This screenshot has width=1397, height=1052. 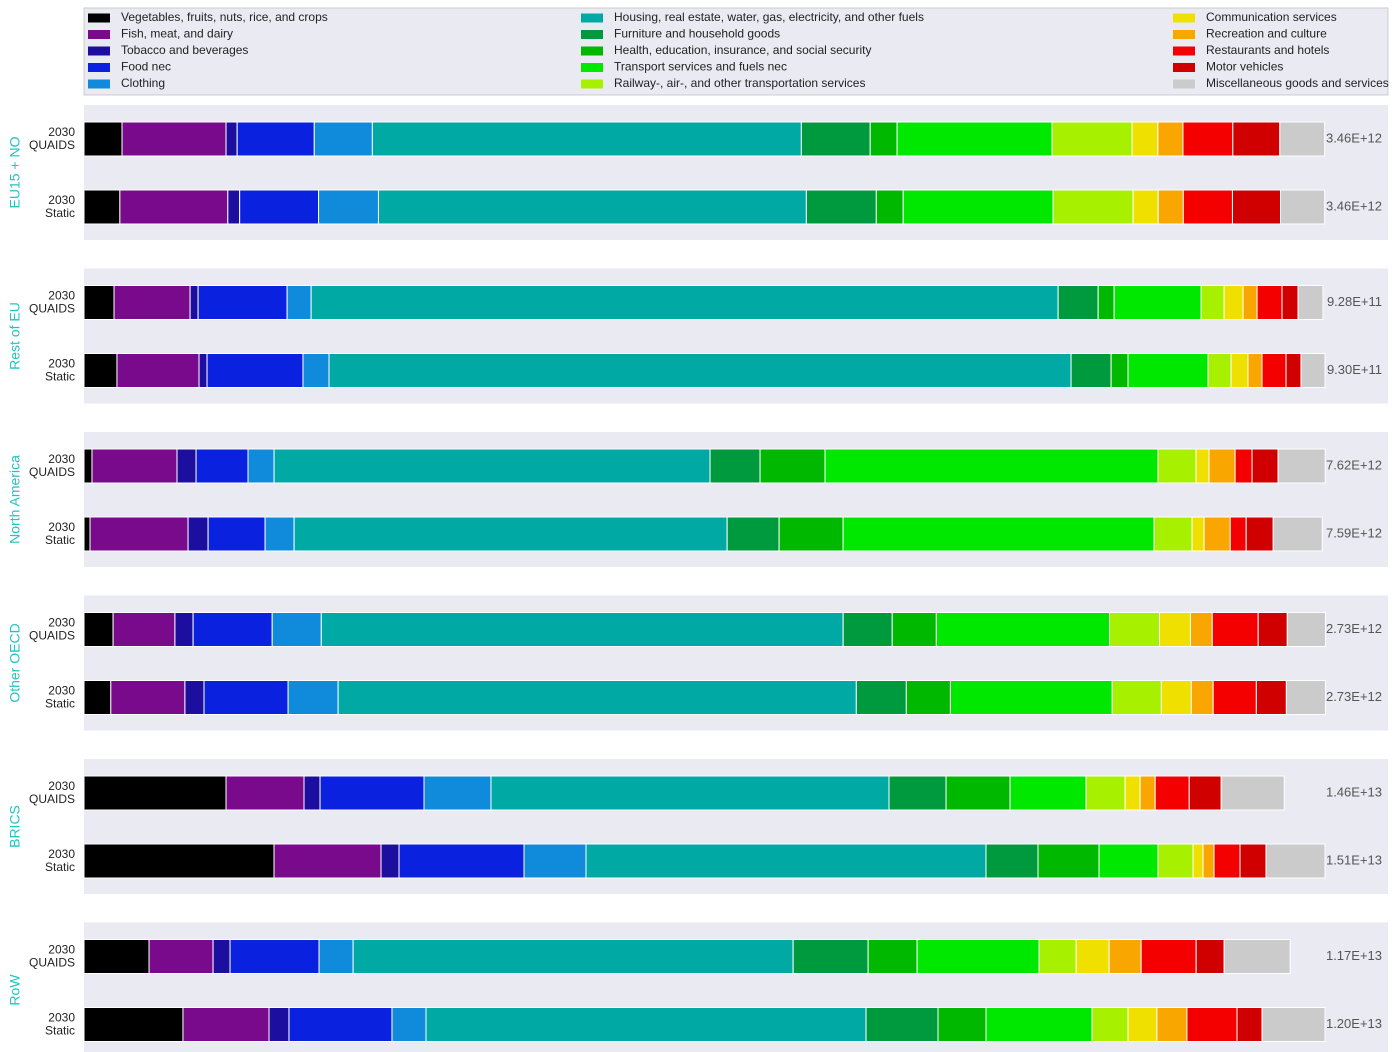 What do you see at coordinates (1354, 137) in the screenshot?
I see `total-label: 3.46E+12` at bounding box center [1354, 137].